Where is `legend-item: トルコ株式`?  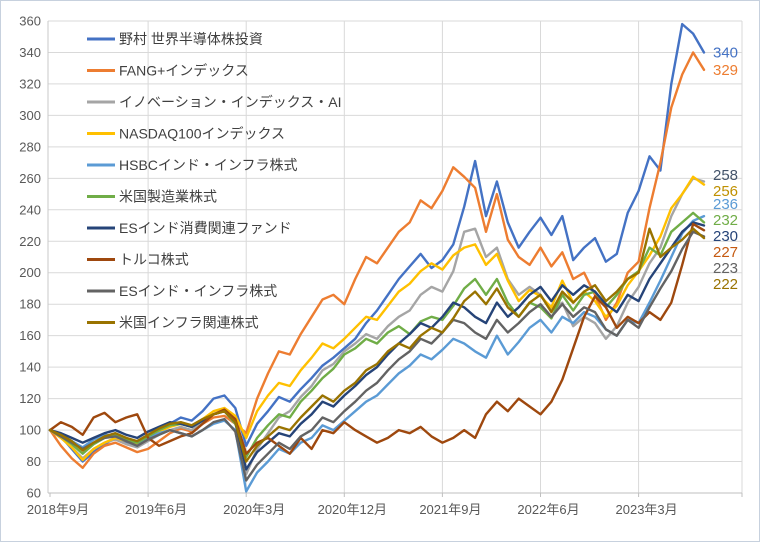
legend-item: トルコ株式 is located at coordinates (138, 260).